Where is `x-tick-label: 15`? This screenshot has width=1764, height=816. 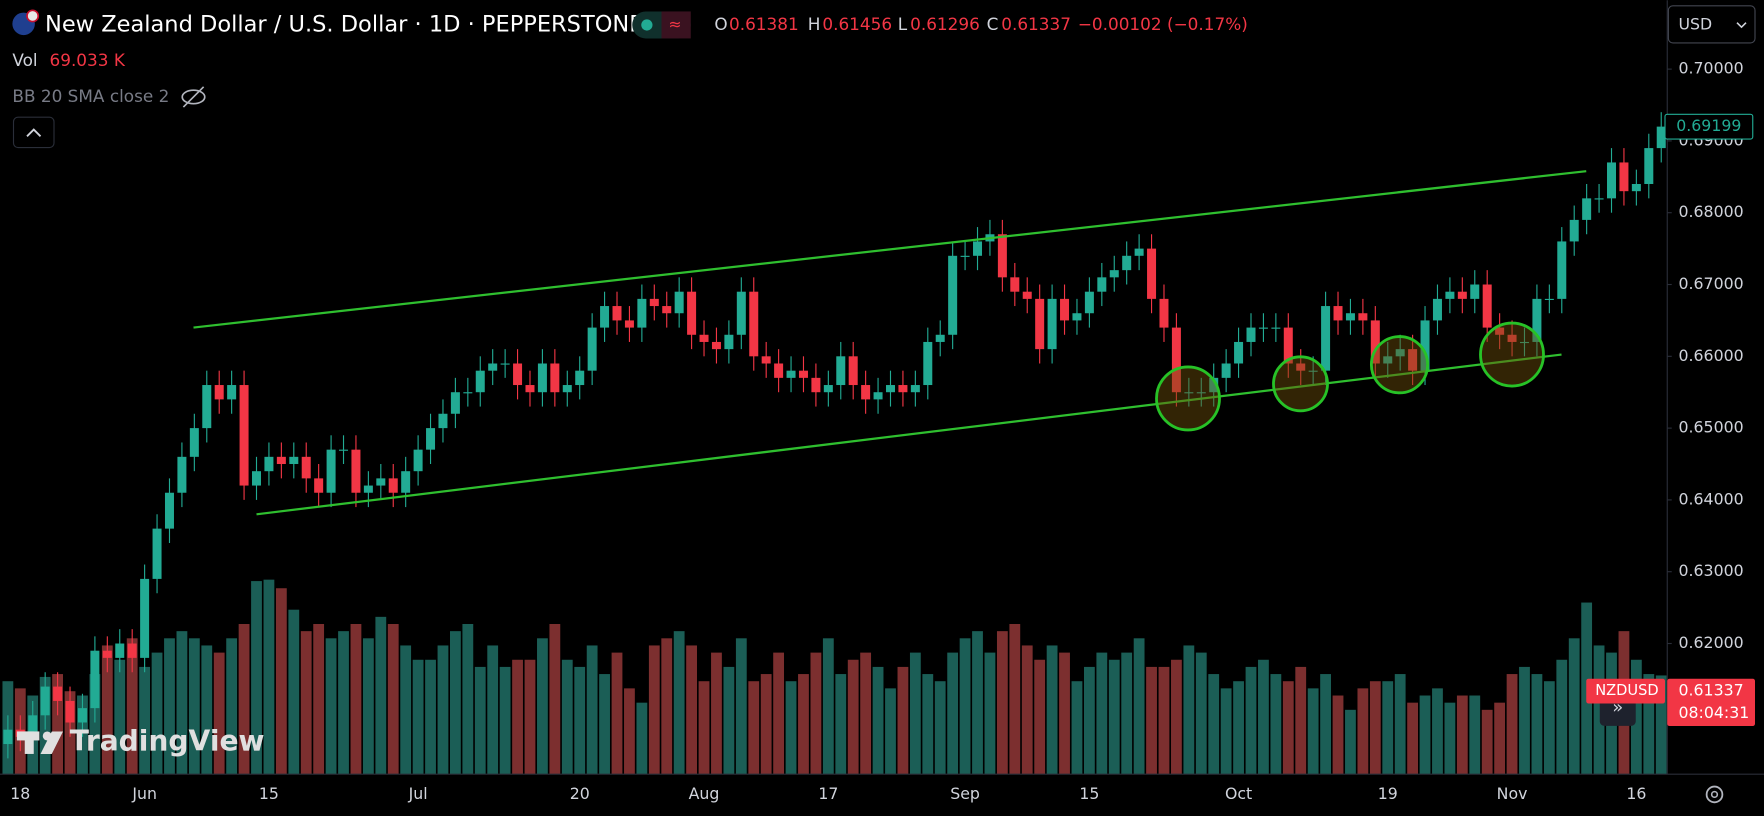 x-tick-label: 15 is located at coordinates (1089, 793).